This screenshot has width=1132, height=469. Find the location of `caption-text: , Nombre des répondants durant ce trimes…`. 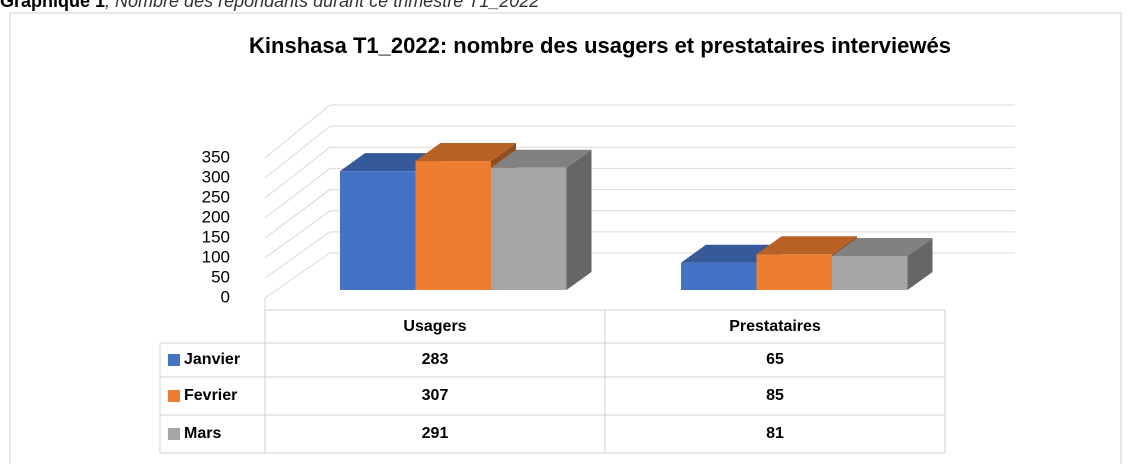

caption-text: , Nombre des répondants durant ce trimes… is located at coordinates (322, 5).